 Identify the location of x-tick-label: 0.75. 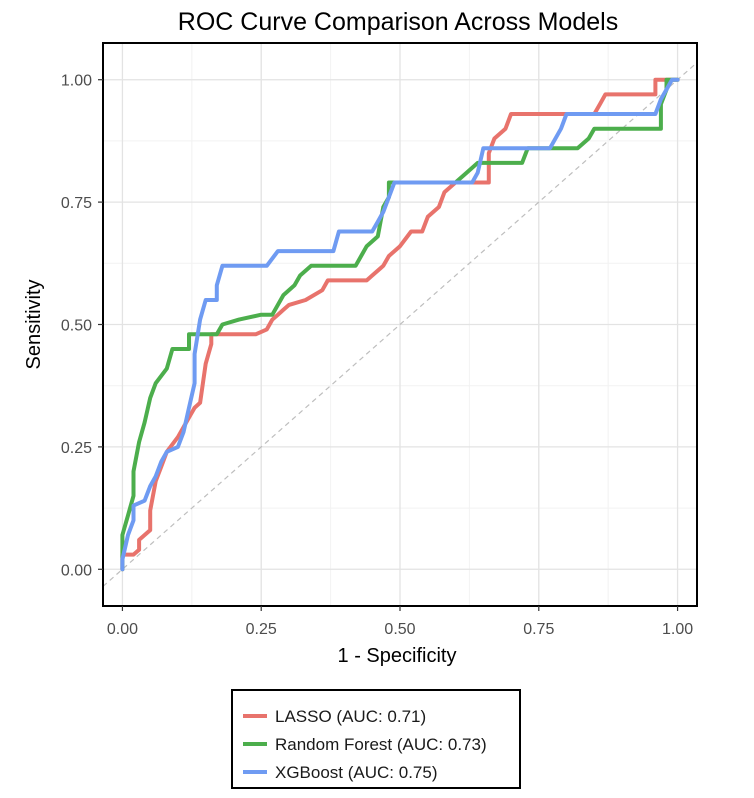
(538, 629).